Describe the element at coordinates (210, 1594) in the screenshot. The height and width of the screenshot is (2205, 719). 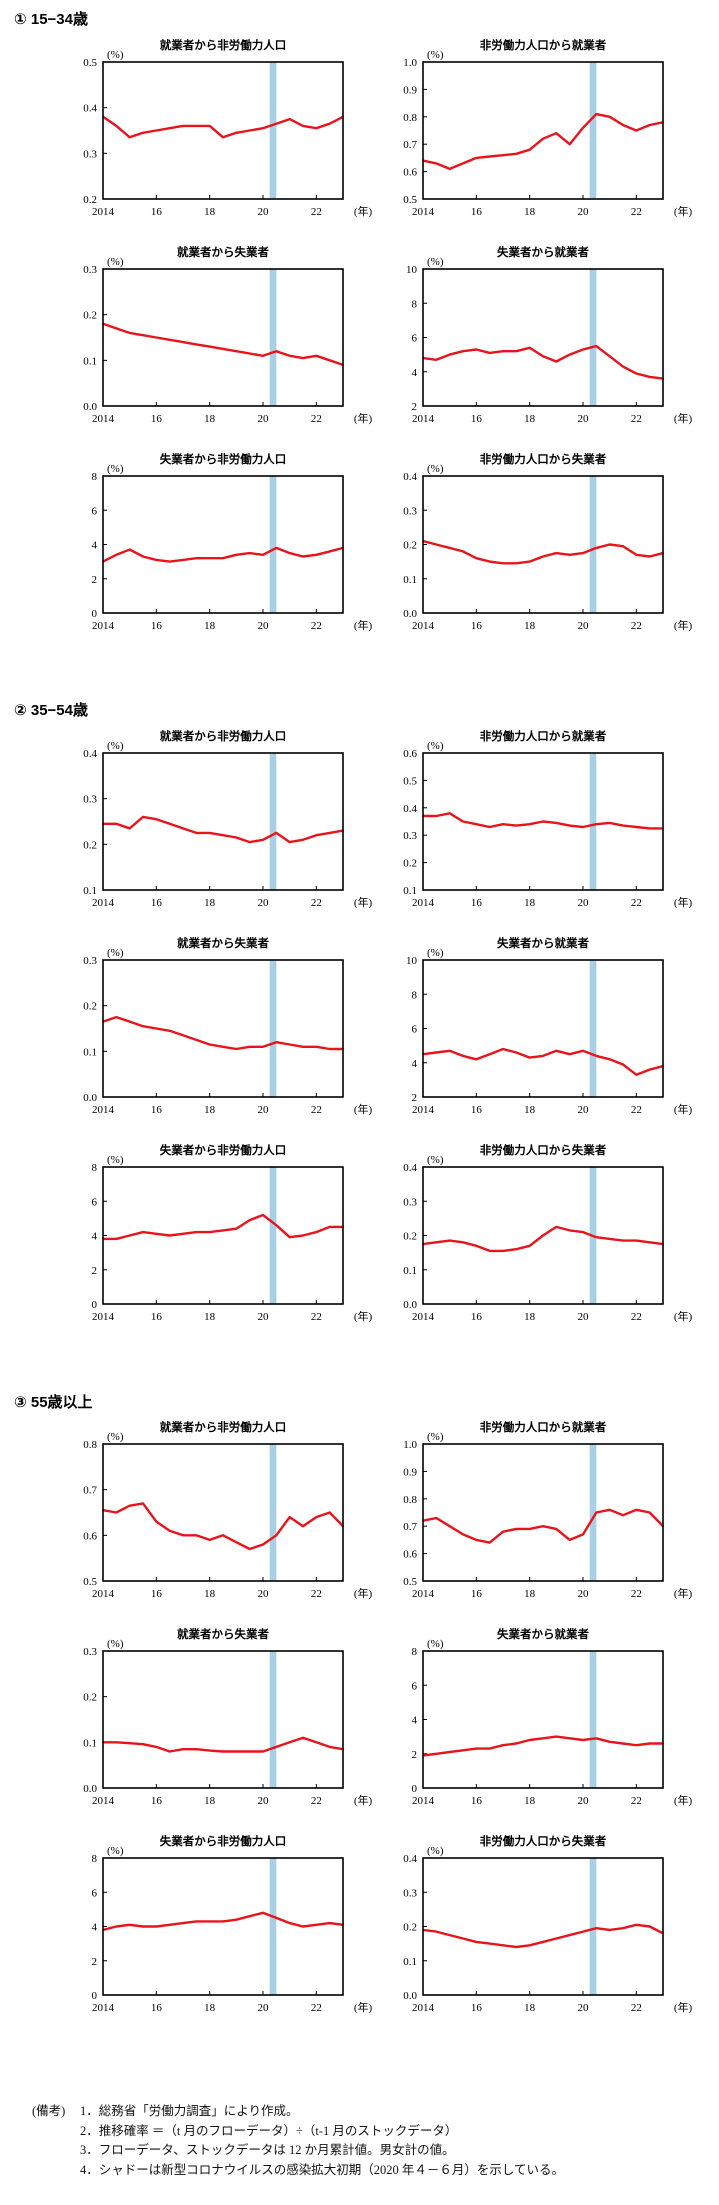
I see `x-tick-label: 18` at that location.